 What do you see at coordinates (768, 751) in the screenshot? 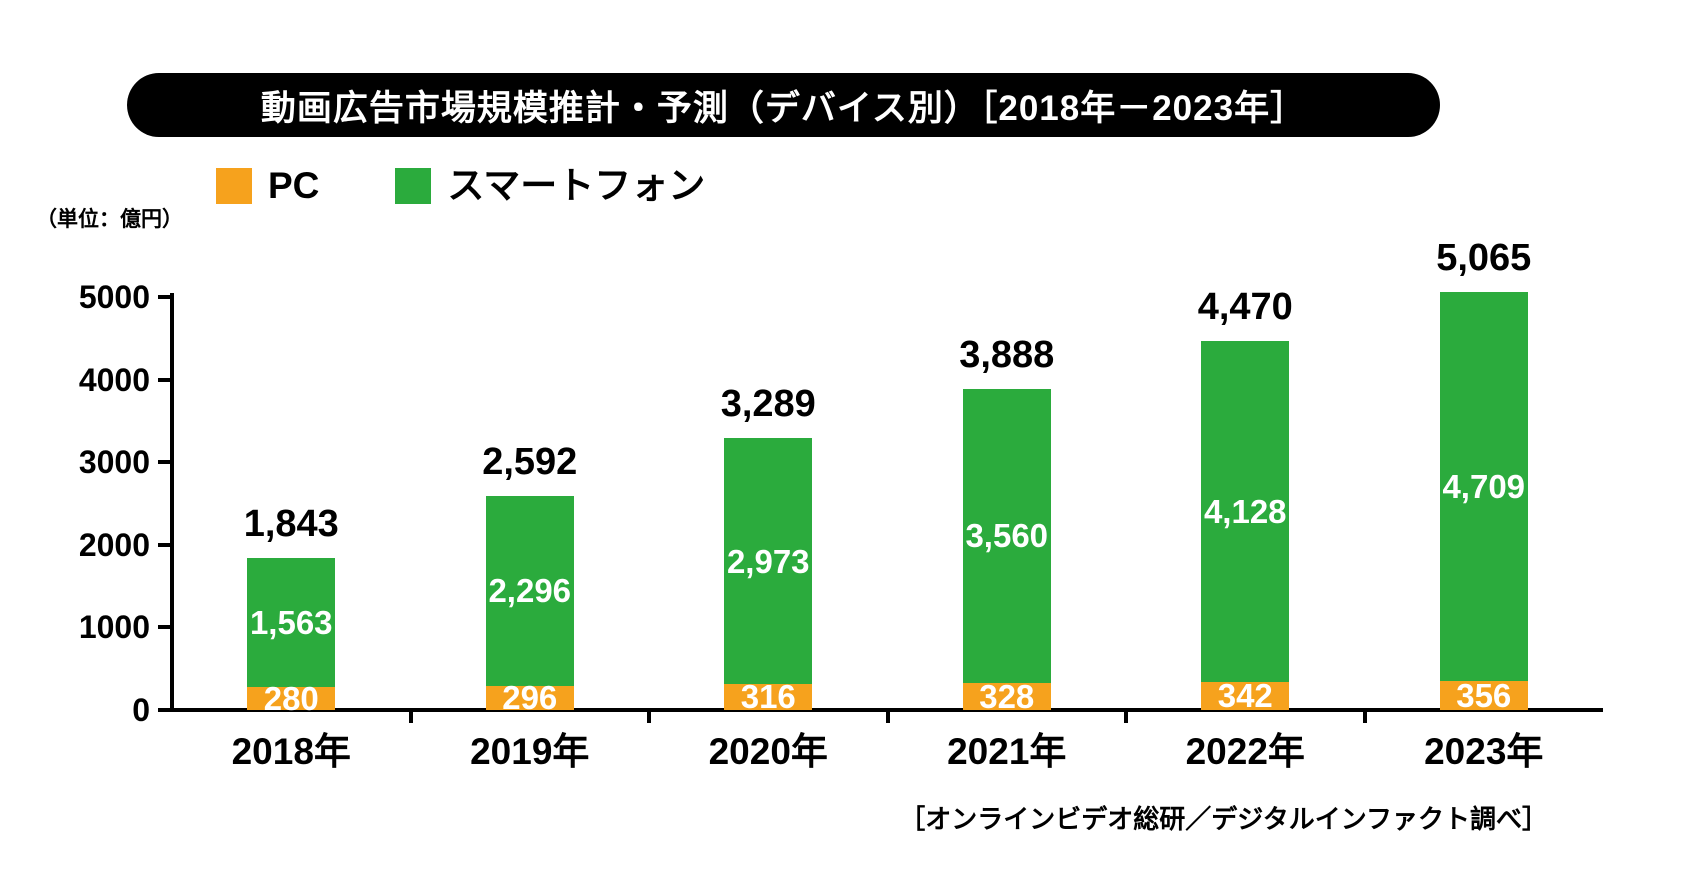
I see `x-label-2020: 2020年` at bounding box center [768, 751].